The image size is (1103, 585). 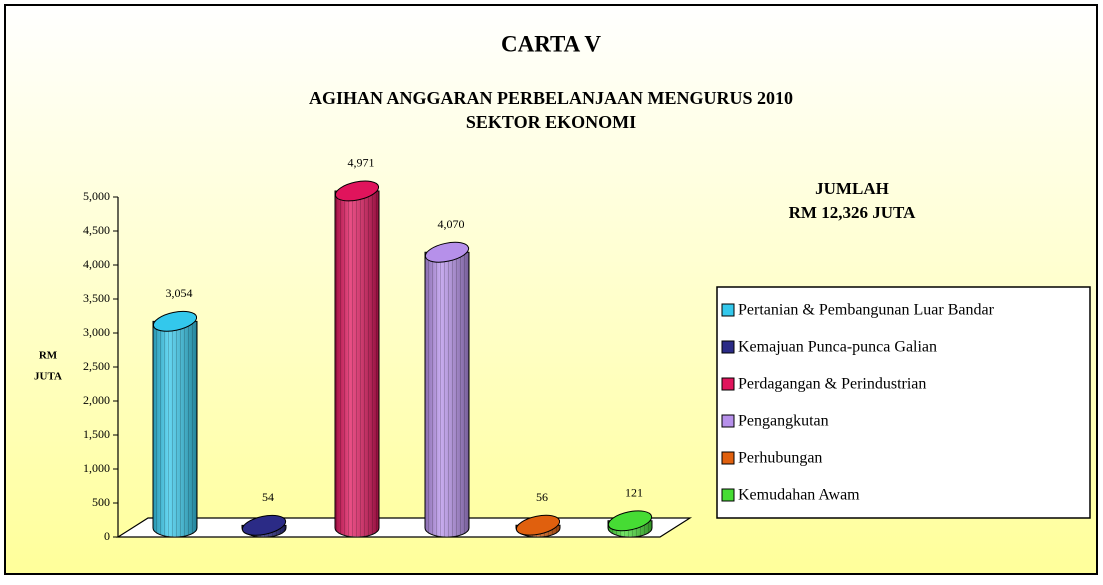 I want to click on y-axis-label: JUTA, so click(x=48, y=377).